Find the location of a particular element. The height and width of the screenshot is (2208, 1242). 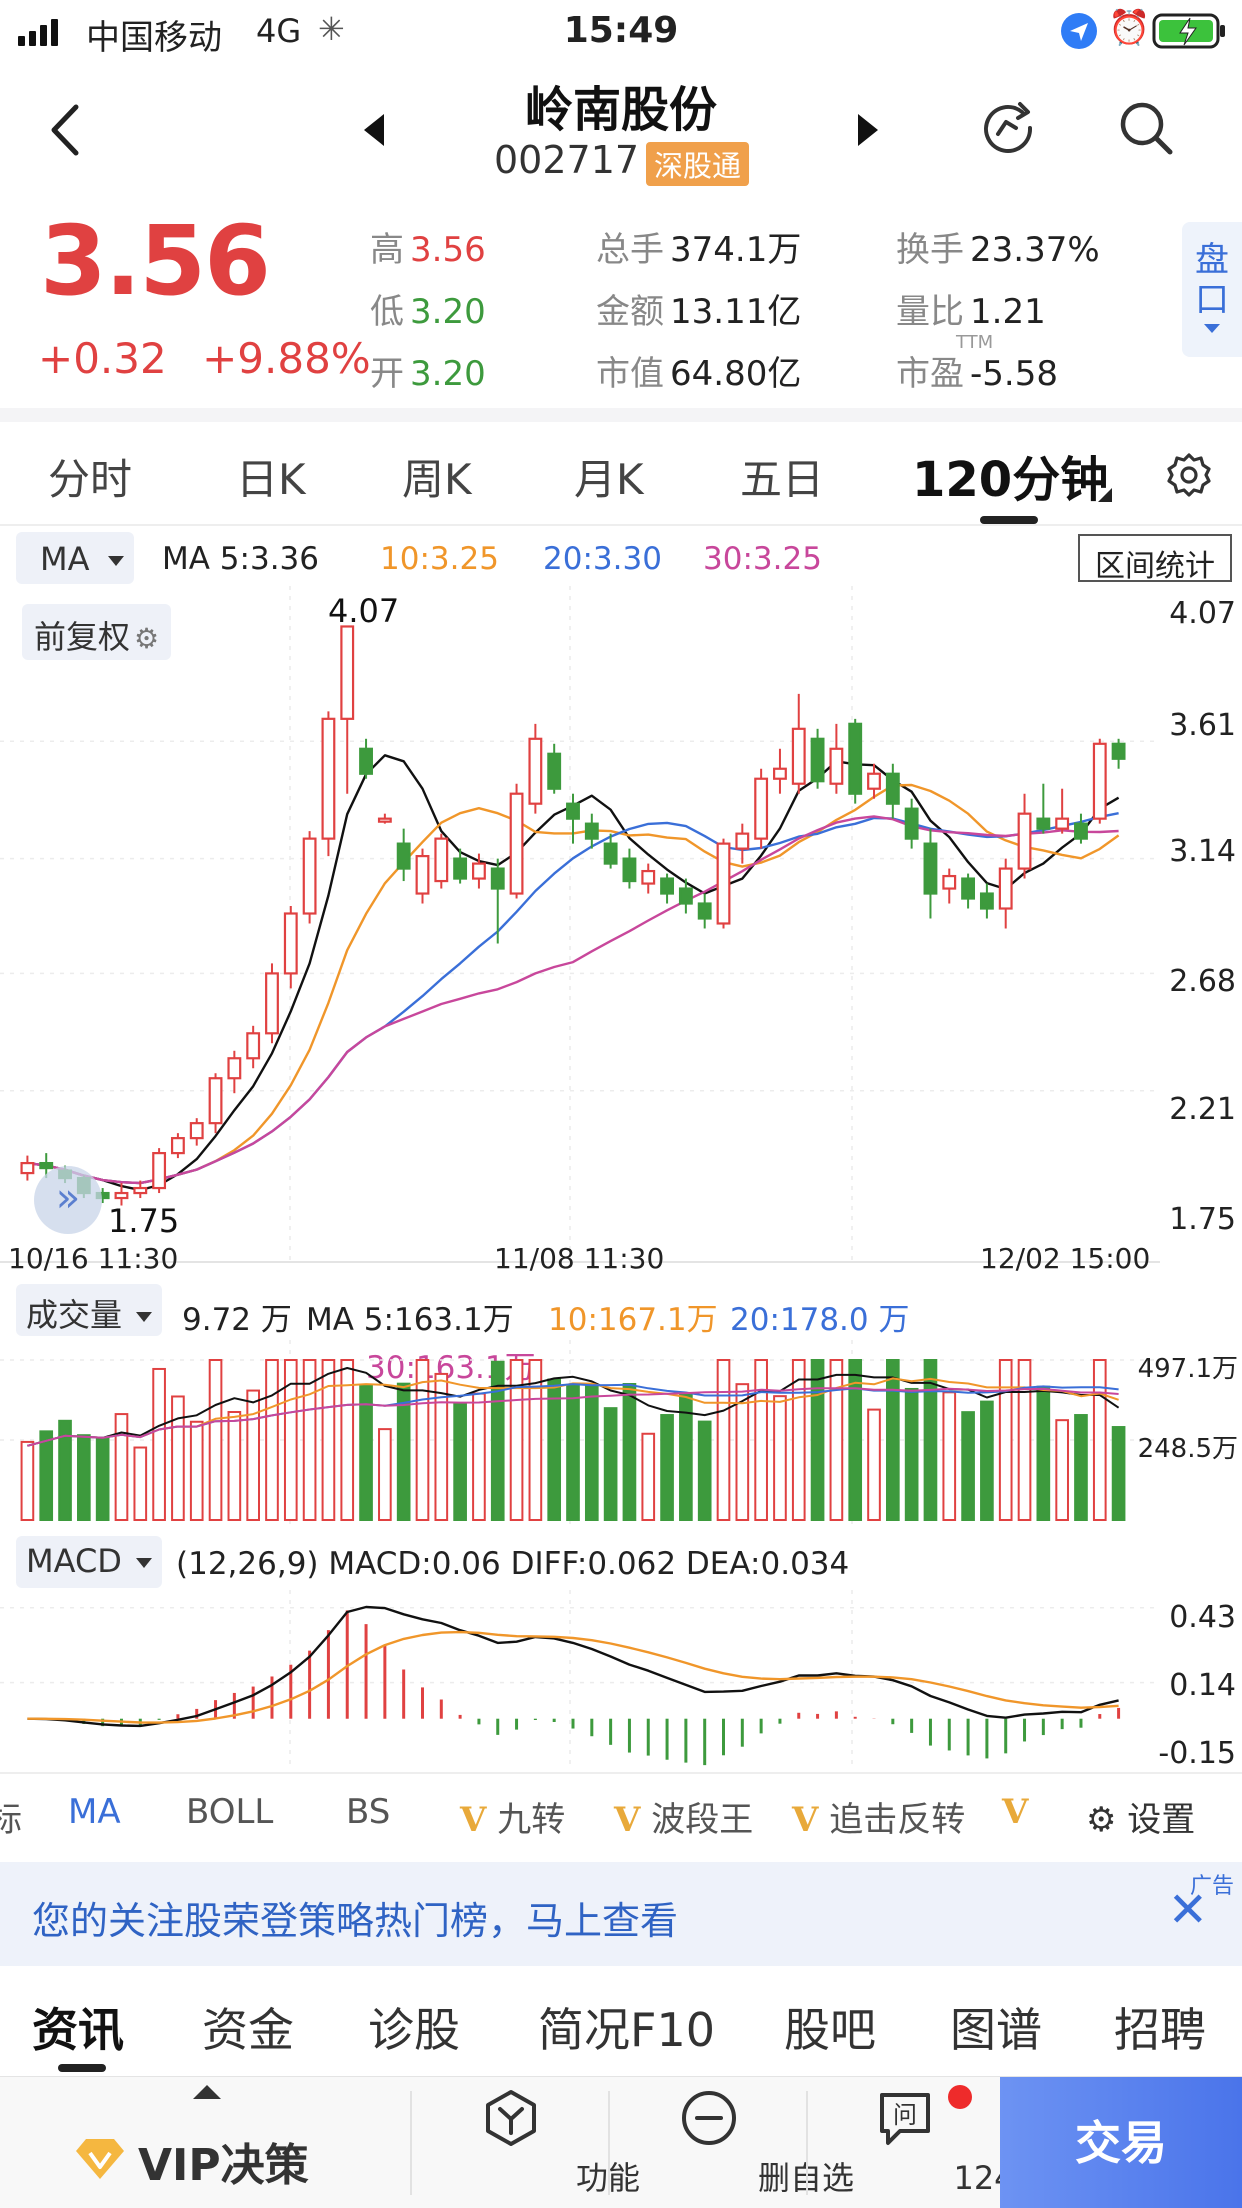

message-icon: 问 is located at coordinates (905, 2119).